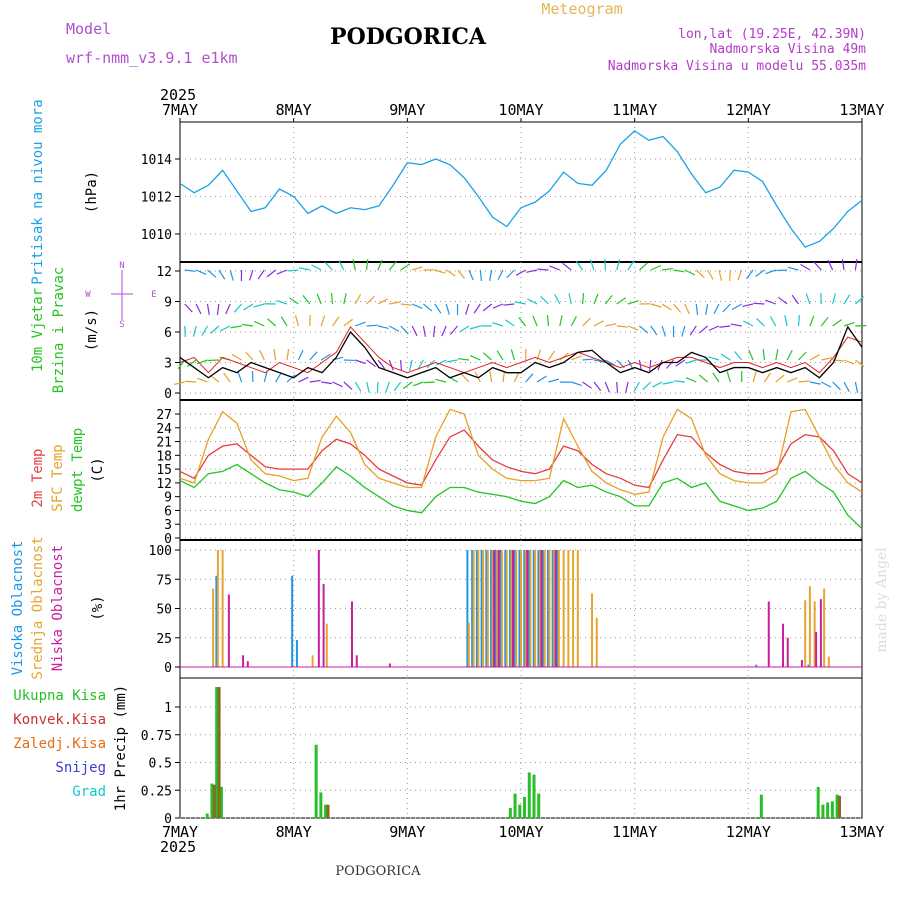 This screenshot has width=900, height=904. I want to click on cloud-label-mid: Srednja Oblacnost, so click(38, 607).